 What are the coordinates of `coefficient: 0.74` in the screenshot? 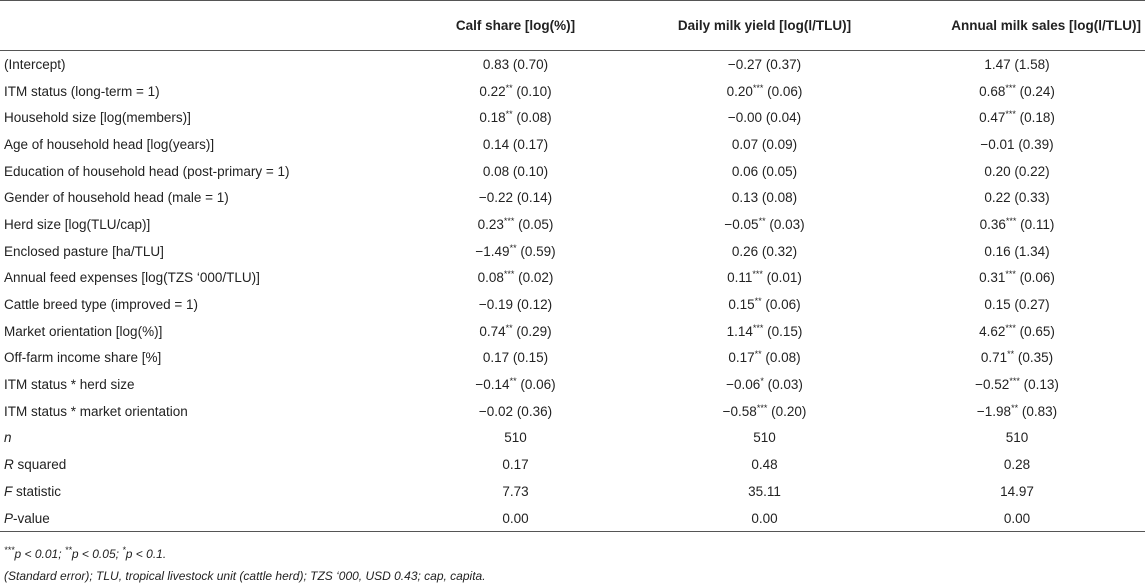 It's located at (492, 331).